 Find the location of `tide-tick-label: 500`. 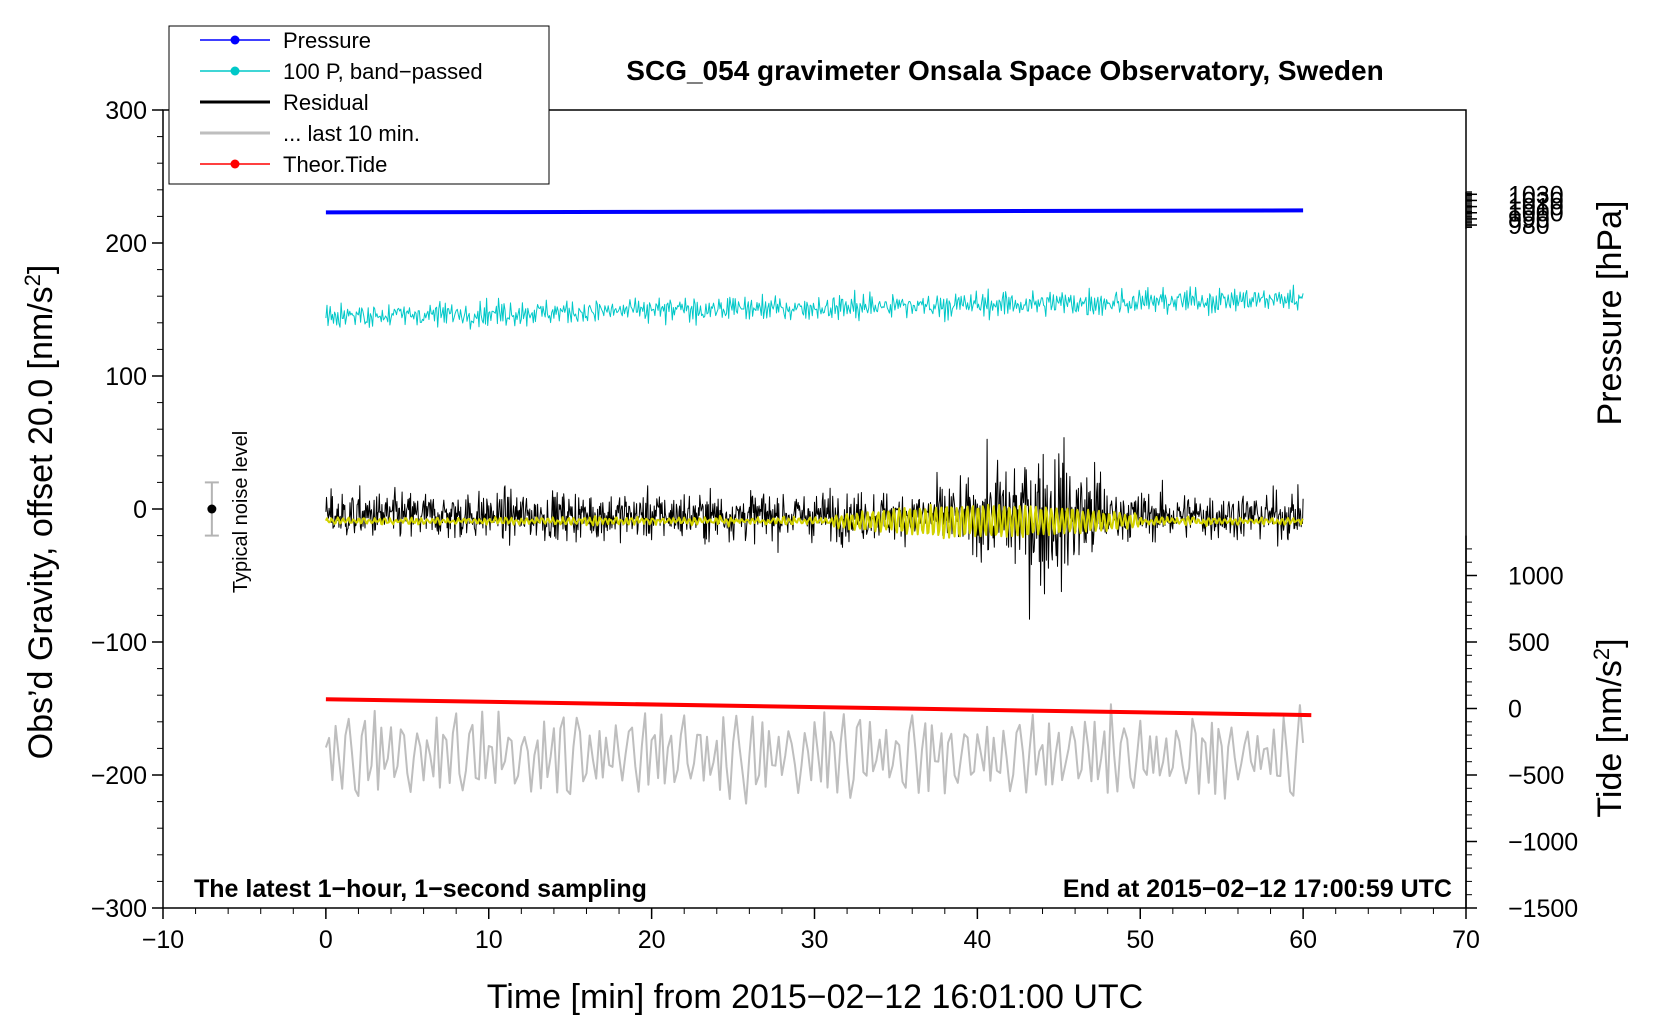

tide-tick-label: 500 is located at coordinates (1529, 643).